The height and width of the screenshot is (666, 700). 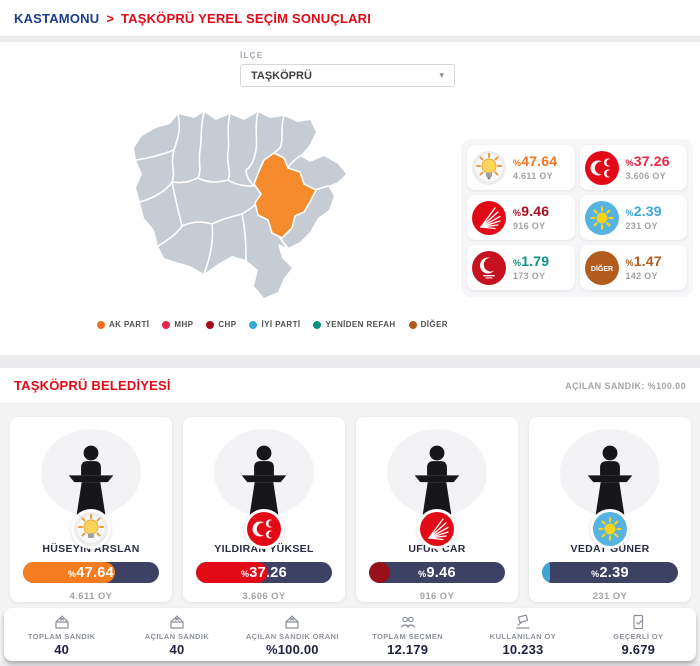 I want to click on stat-label: GEÇERLİ OY, so click(x=638, y=636).